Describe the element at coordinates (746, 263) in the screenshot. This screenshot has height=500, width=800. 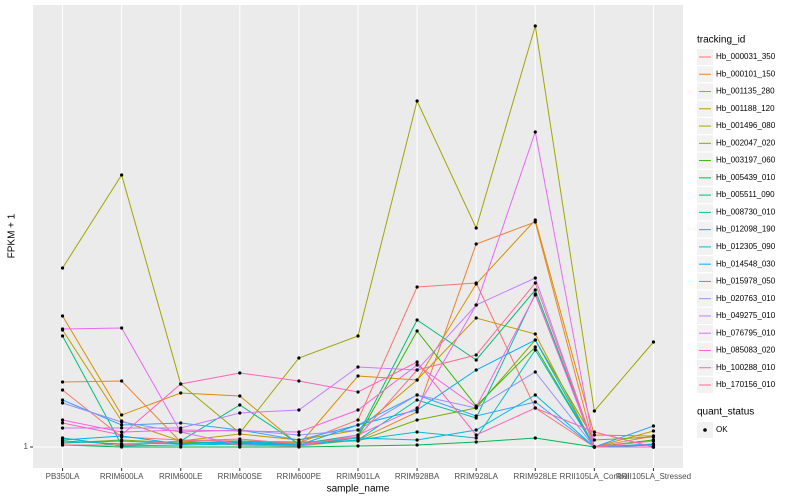
I see `legend-label: Hb_014548_030` at that location.